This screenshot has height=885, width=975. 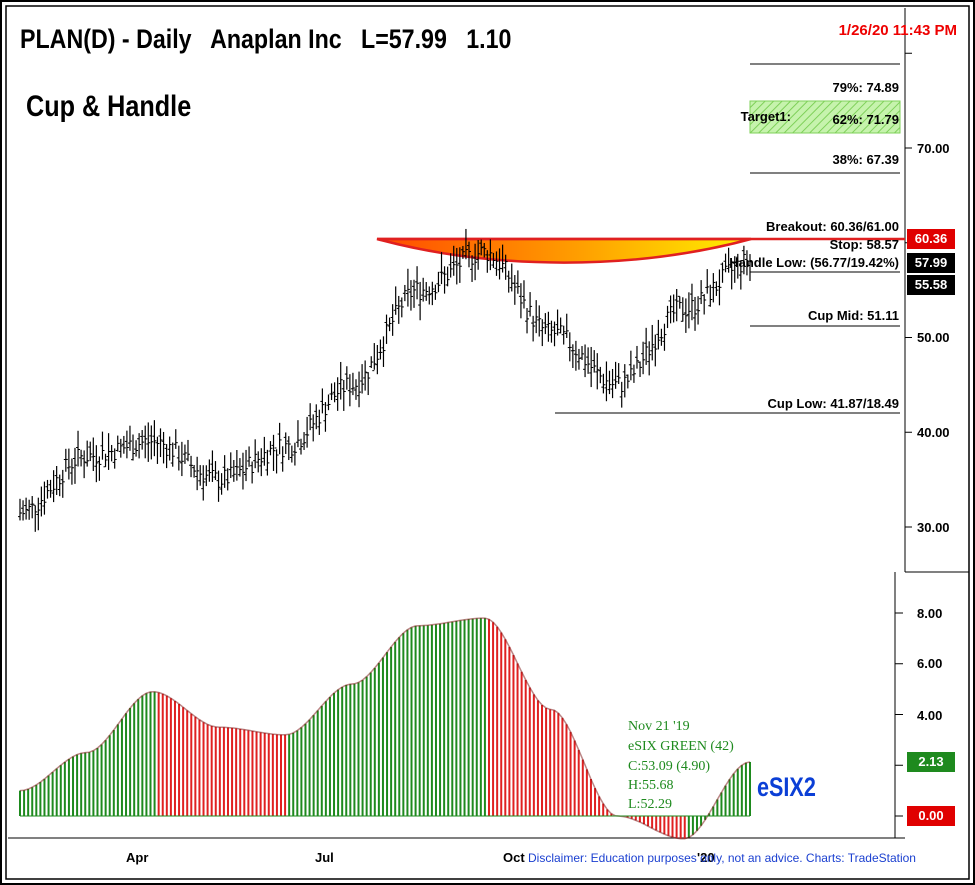 What do you see at coordinates (866, 159) in the screenshot?
I see `fib38-label: 38%: 67.39` at bounding box center [866, 159].